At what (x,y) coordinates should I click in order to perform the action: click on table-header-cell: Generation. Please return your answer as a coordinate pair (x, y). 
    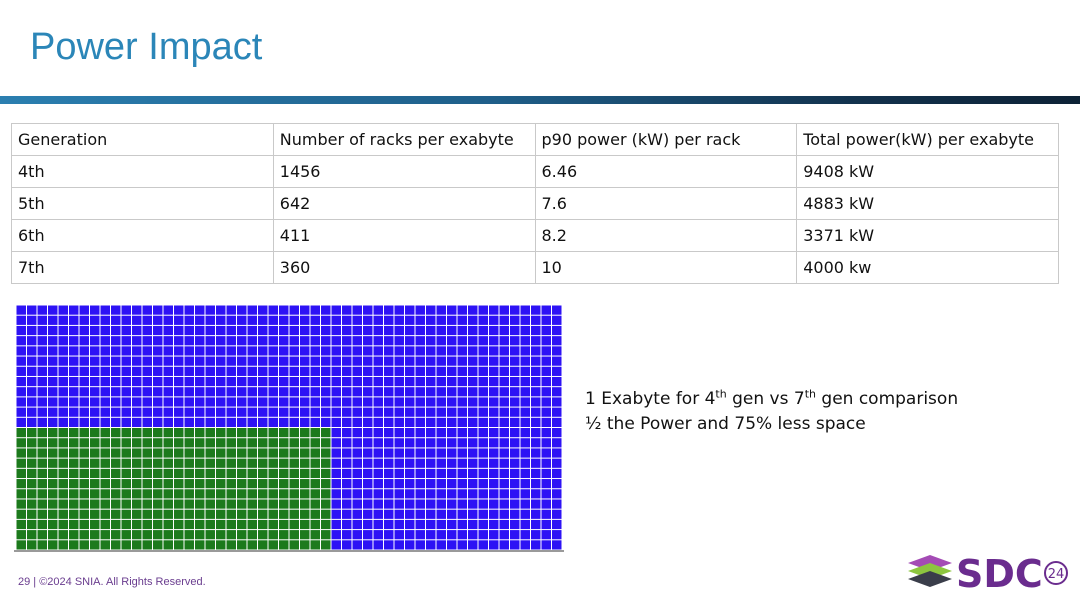
    Looking at the image, I should click on (142, 139).